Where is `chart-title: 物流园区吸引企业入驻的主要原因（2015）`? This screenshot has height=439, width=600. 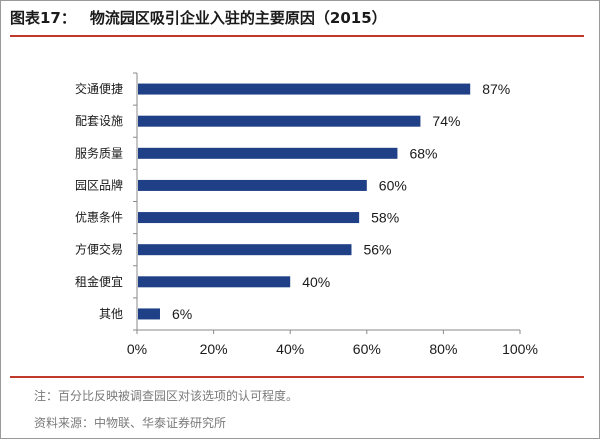 chart-title: 物流园区吸引企业入驻的主要原因（2015） is located at coordinates (238, 18).